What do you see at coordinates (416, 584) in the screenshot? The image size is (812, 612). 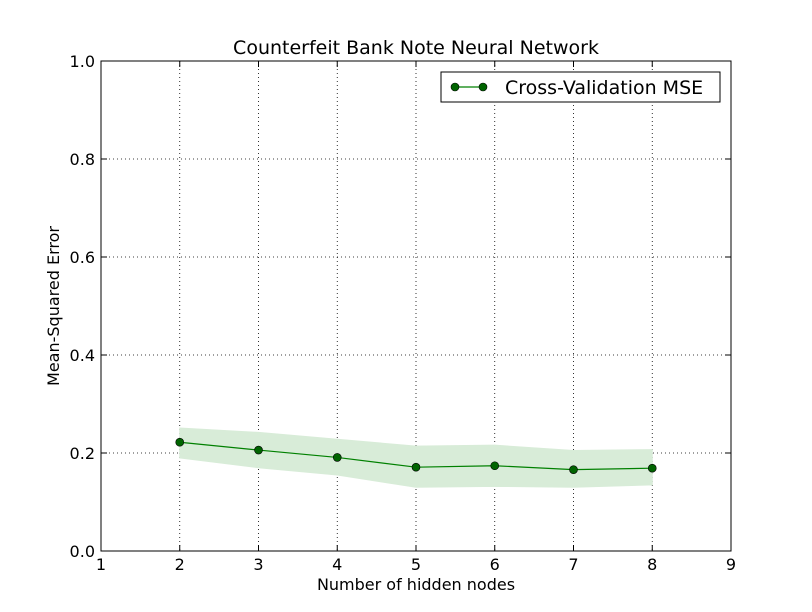 I see `x-axis-title: Number of hidden nodes` at bounding box center [416, 584].